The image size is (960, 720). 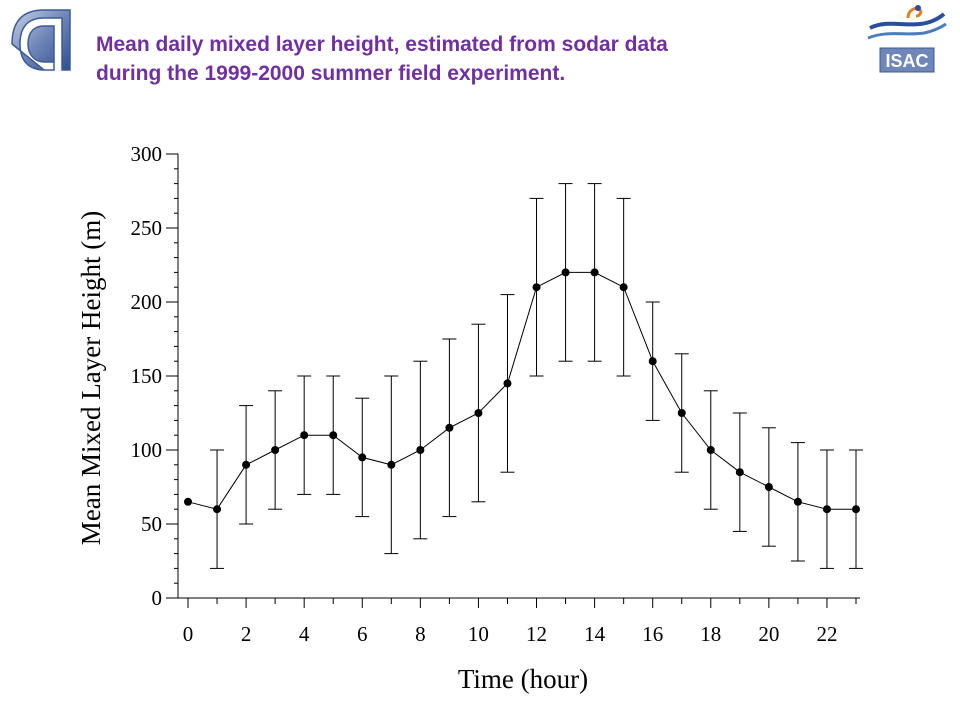 I want to click on x-tick-label: 10, so click(x=478, y=634).